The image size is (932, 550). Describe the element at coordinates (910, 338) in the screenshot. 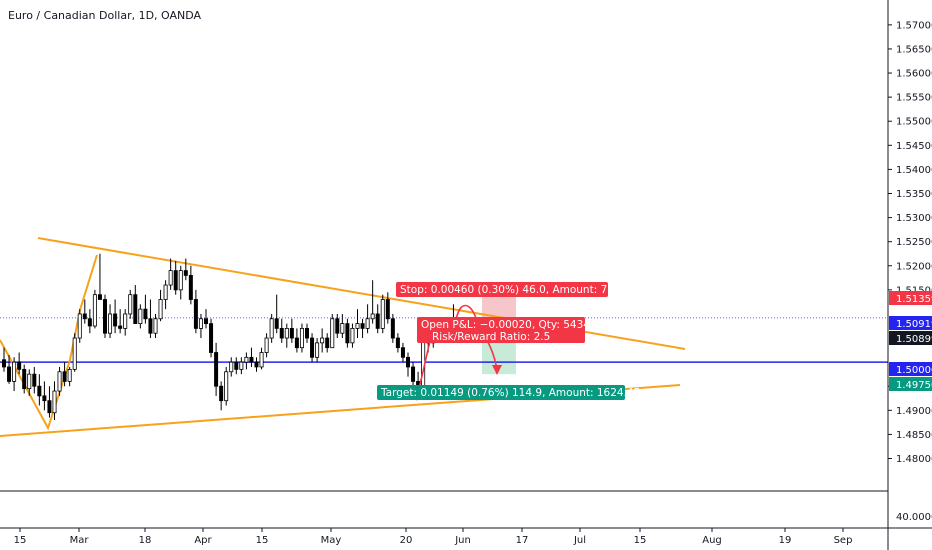

I see `last-price-tag: 1.50899` at that location.